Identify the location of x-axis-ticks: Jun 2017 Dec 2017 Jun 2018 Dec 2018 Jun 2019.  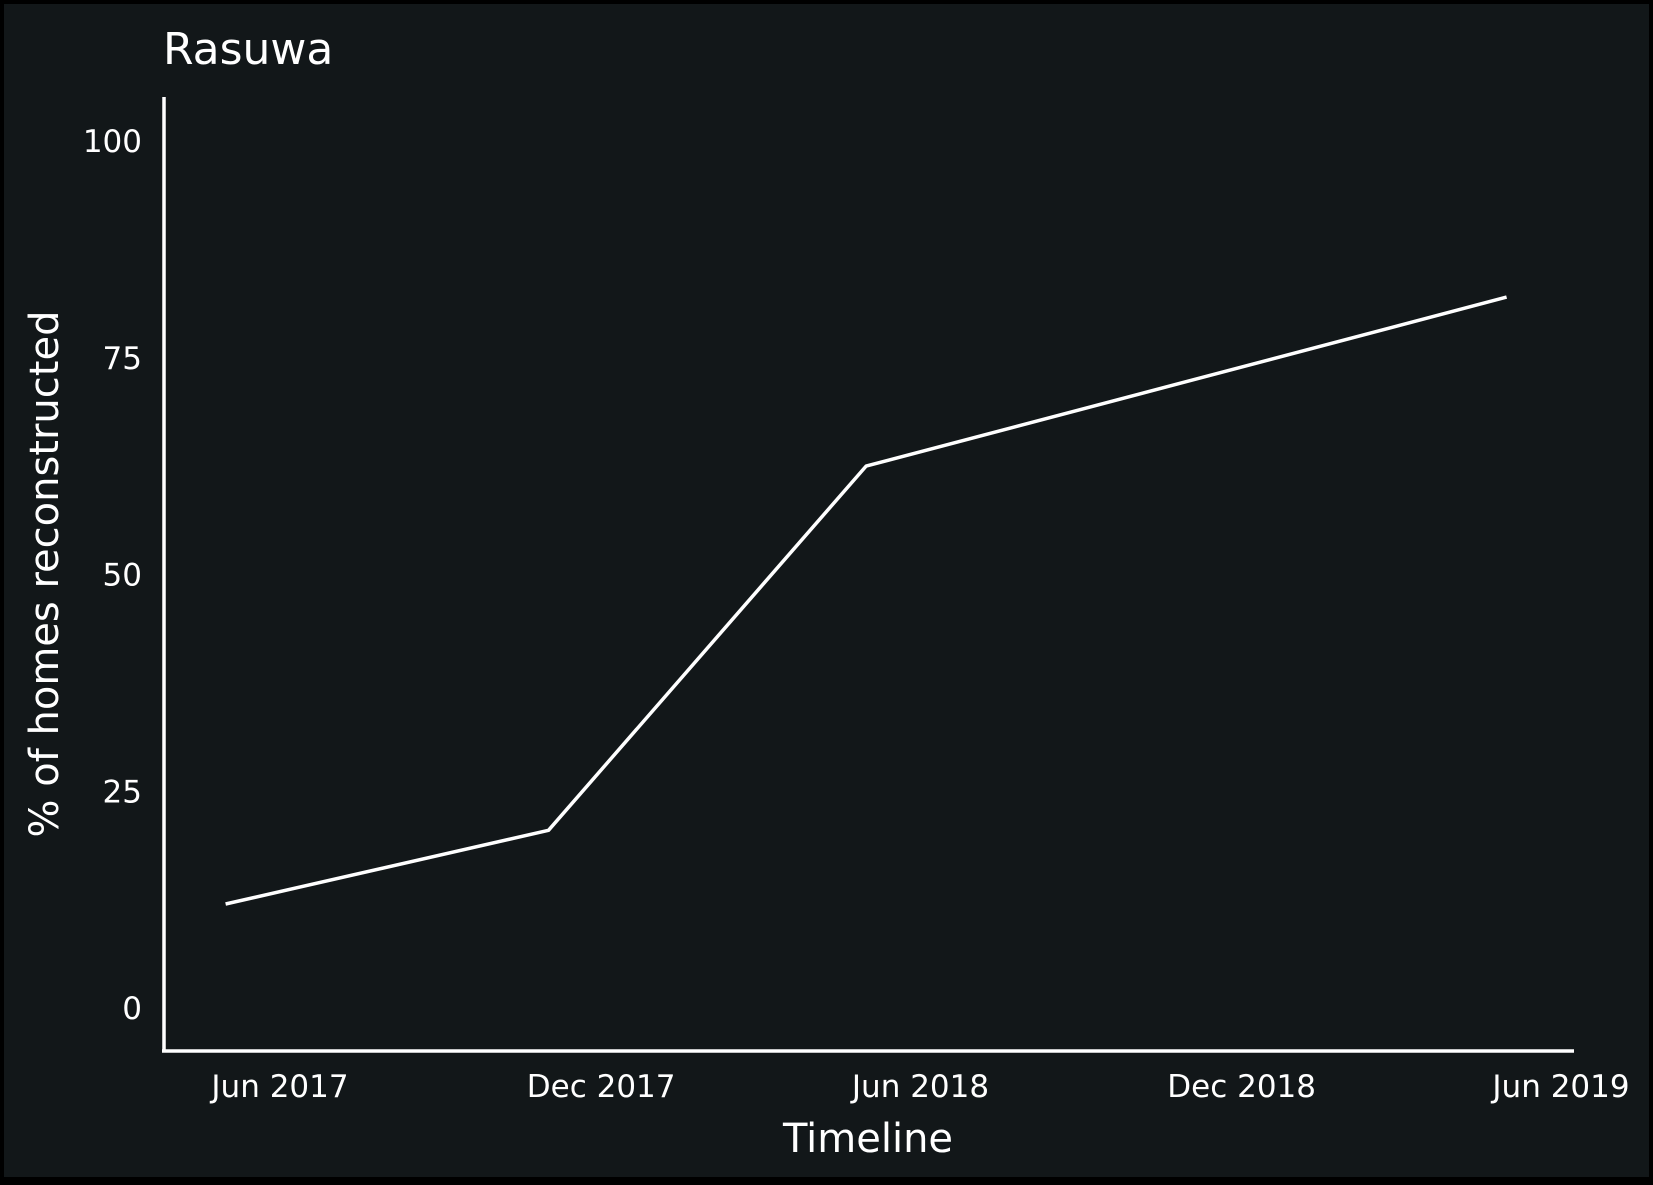
(919, 1087).